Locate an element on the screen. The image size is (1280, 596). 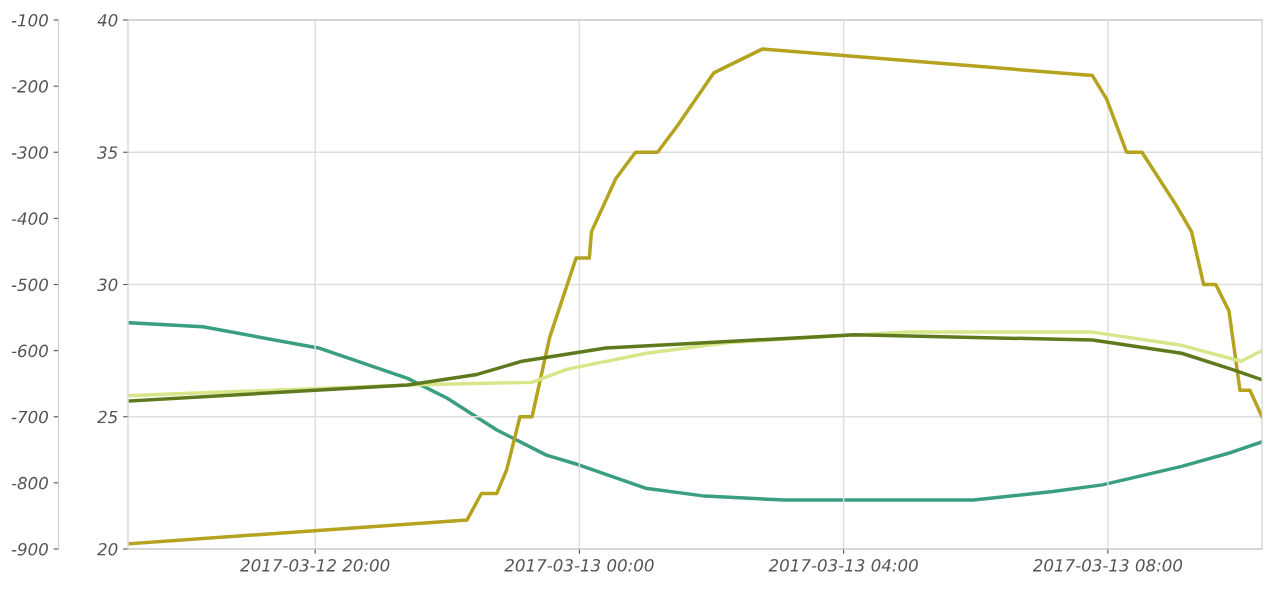
y2-tick-label: -600 is located at coordinates (29, 351).